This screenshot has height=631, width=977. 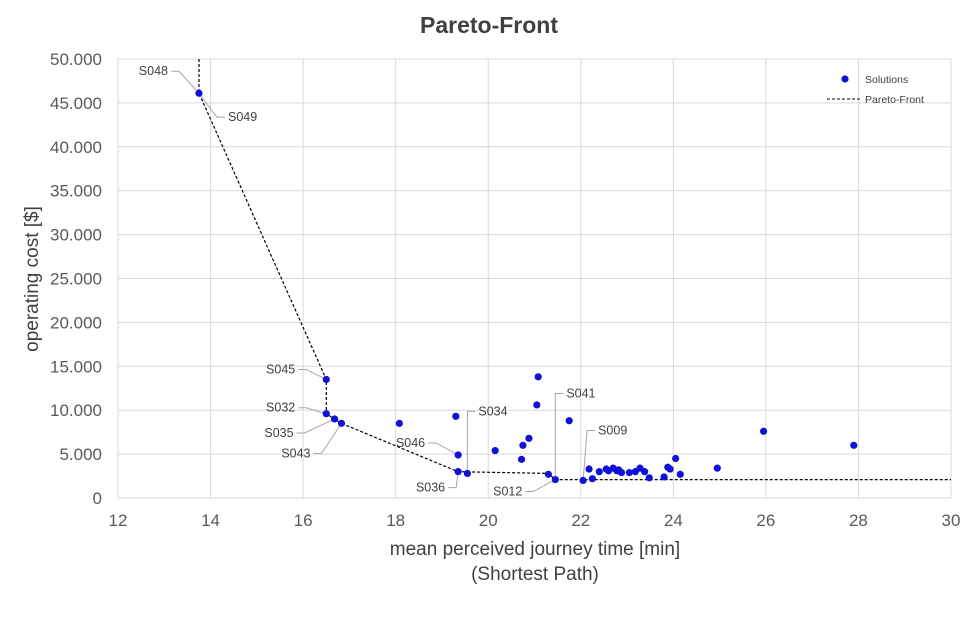 What do you see at coordinates (410, 443) in the screenshot?
I see `annotation-label: S046` at bounding box center [410, 443].